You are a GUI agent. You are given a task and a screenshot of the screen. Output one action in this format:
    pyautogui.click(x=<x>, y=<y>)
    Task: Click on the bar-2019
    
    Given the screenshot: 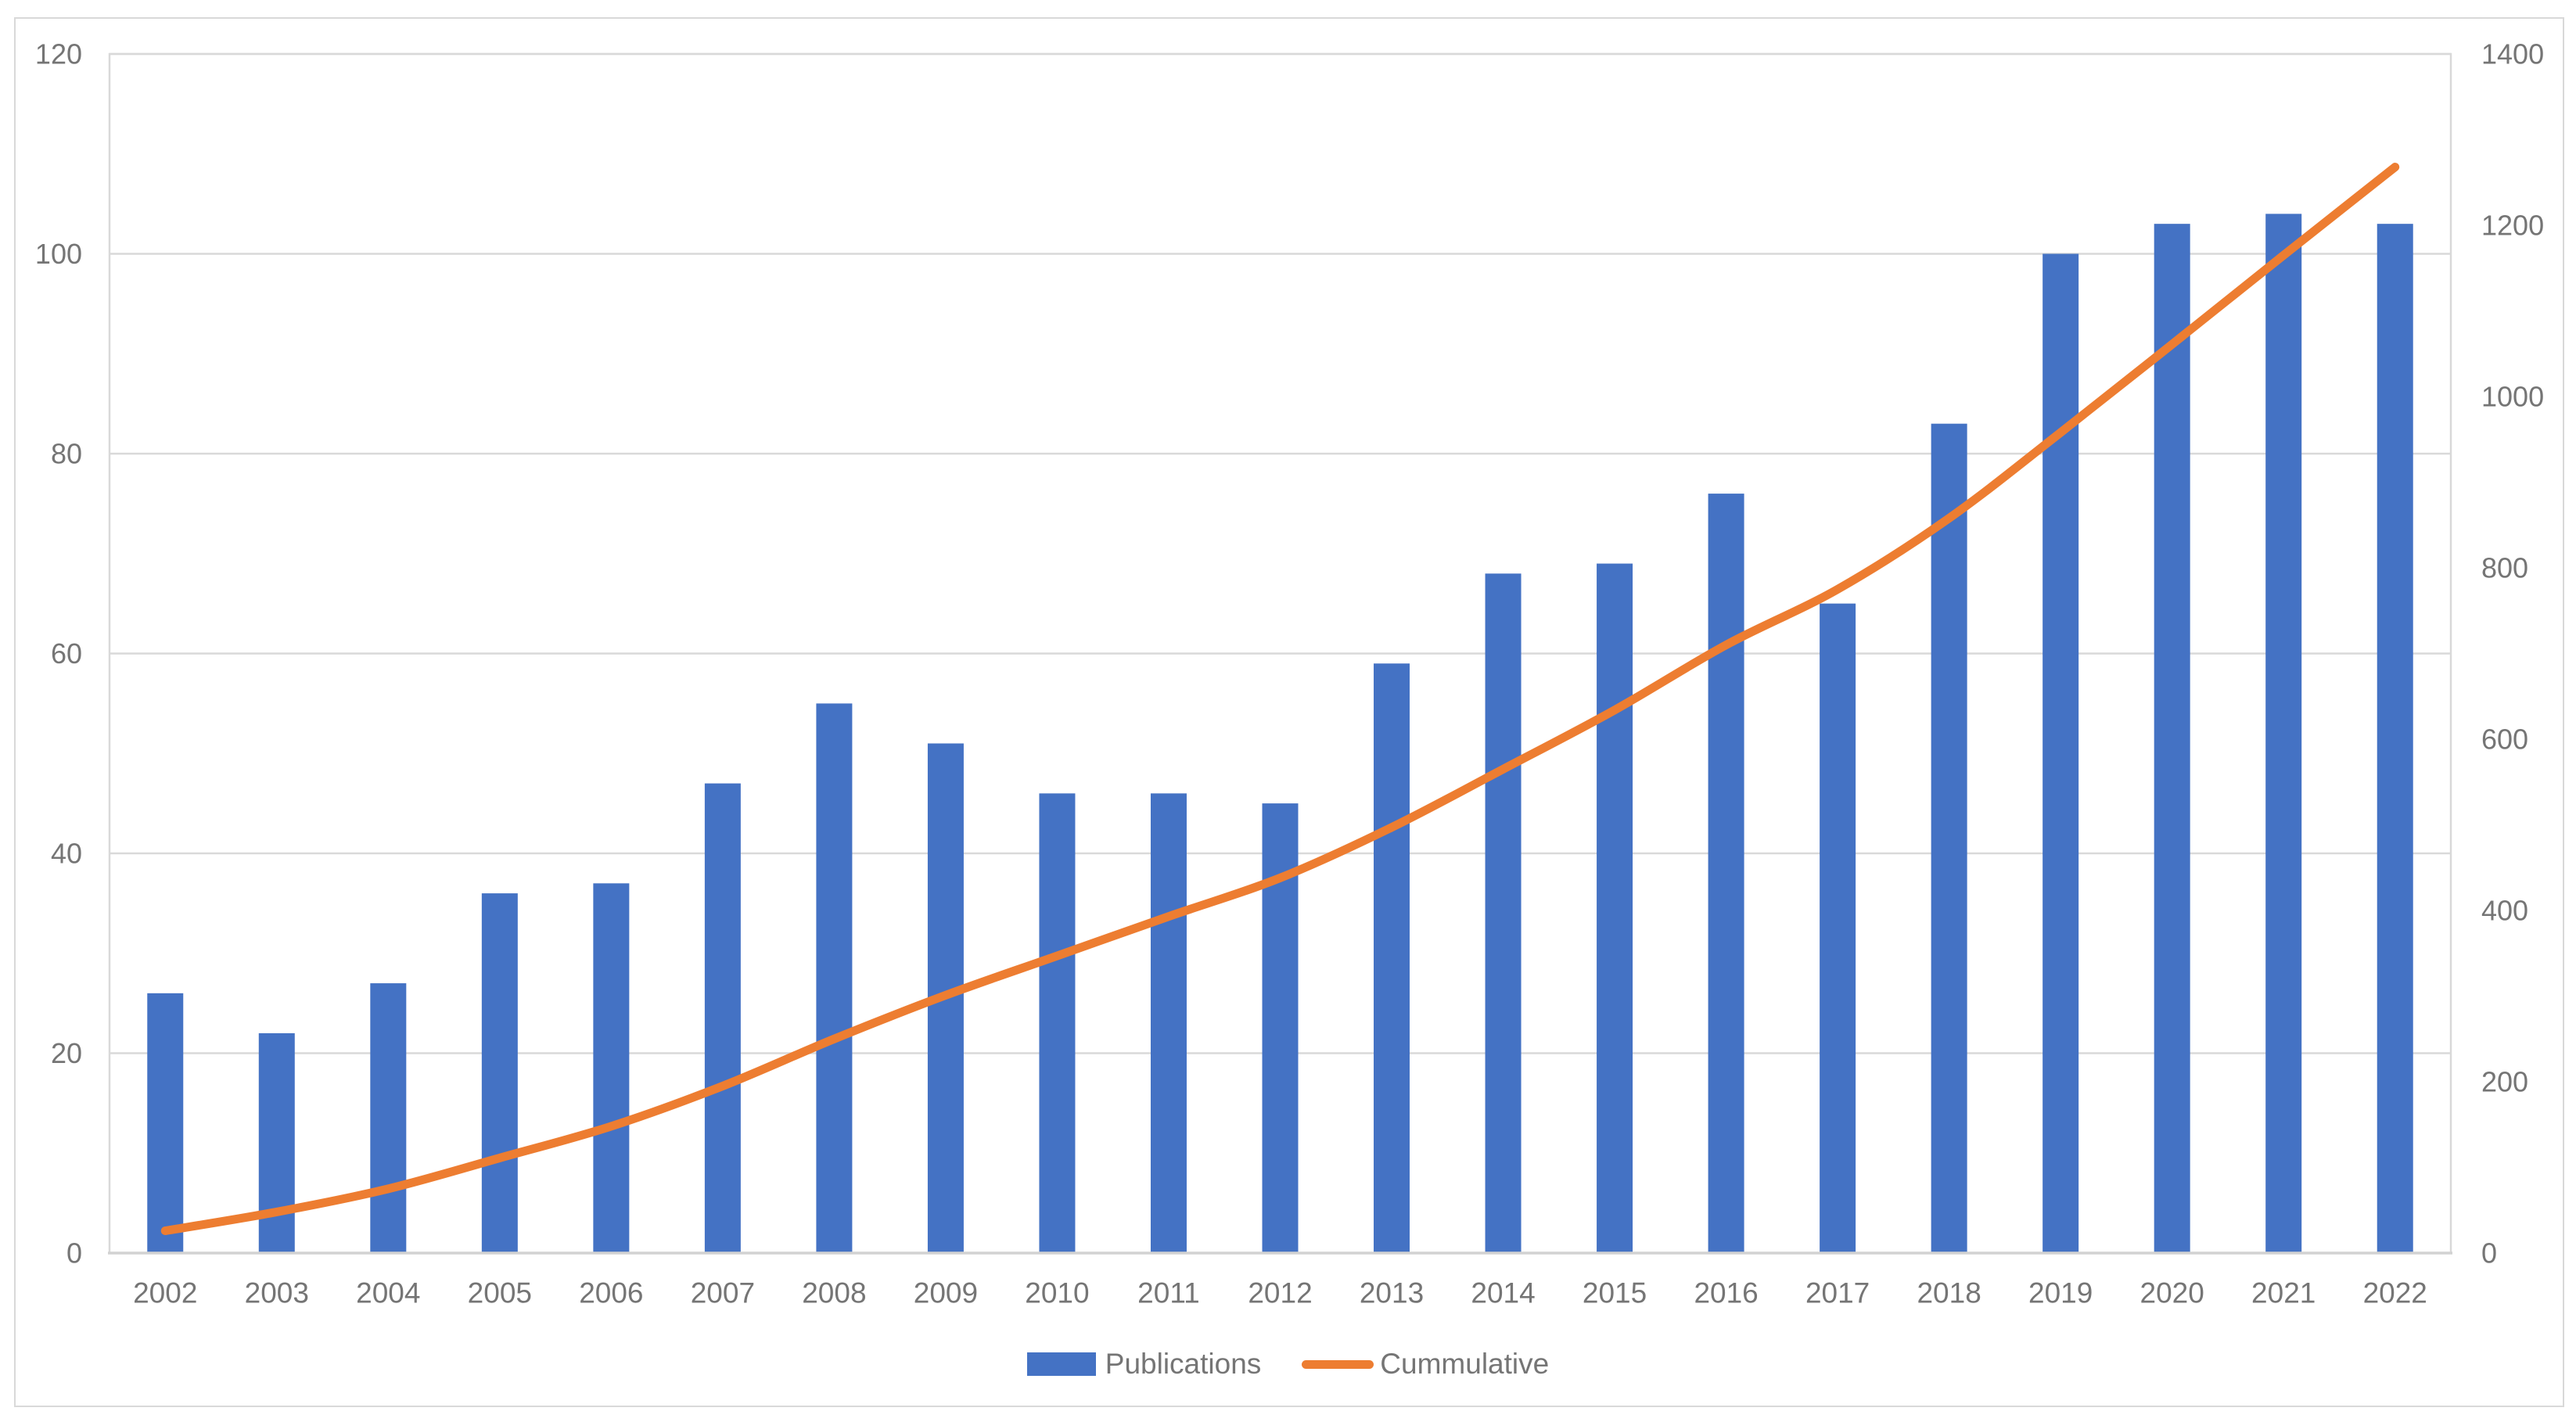 What is the action you would take?
    pyautogui.click(x=2061, y=753)
    